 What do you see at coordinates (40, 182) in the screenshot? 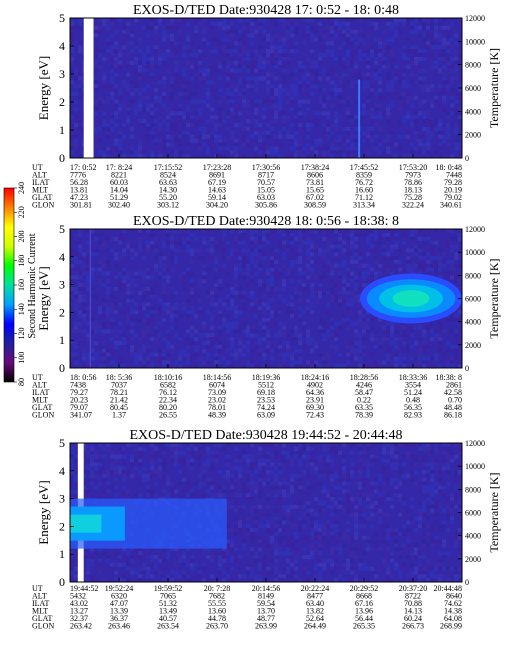
I see `row-label: ILAT` at bounding box center [40, 182].